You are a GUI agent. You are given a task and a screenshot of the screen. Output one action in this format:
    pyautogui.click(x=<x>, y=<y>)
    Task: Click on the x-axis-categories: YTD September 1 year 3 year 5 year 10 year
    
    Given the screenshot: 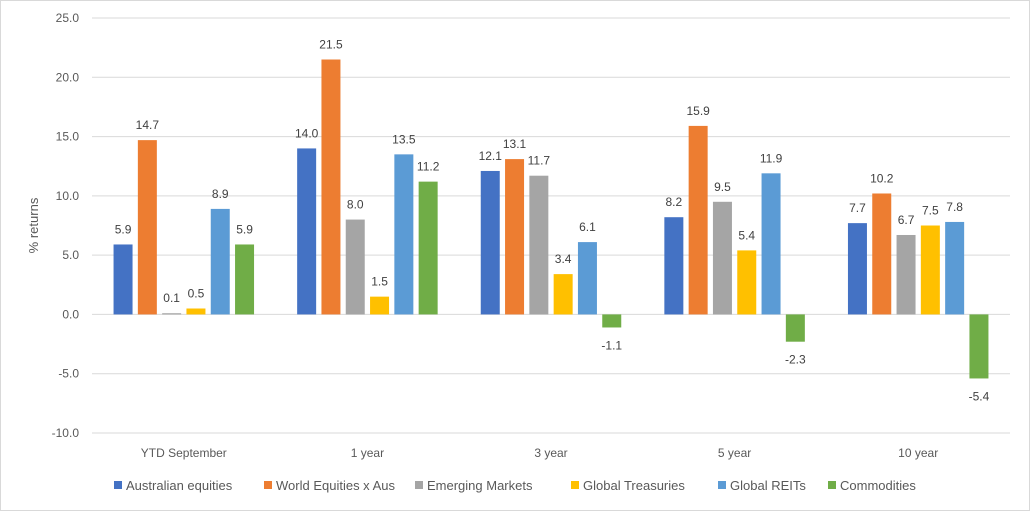 What is the action you would take?
    pyautogui.click(x=539, y=453)
    